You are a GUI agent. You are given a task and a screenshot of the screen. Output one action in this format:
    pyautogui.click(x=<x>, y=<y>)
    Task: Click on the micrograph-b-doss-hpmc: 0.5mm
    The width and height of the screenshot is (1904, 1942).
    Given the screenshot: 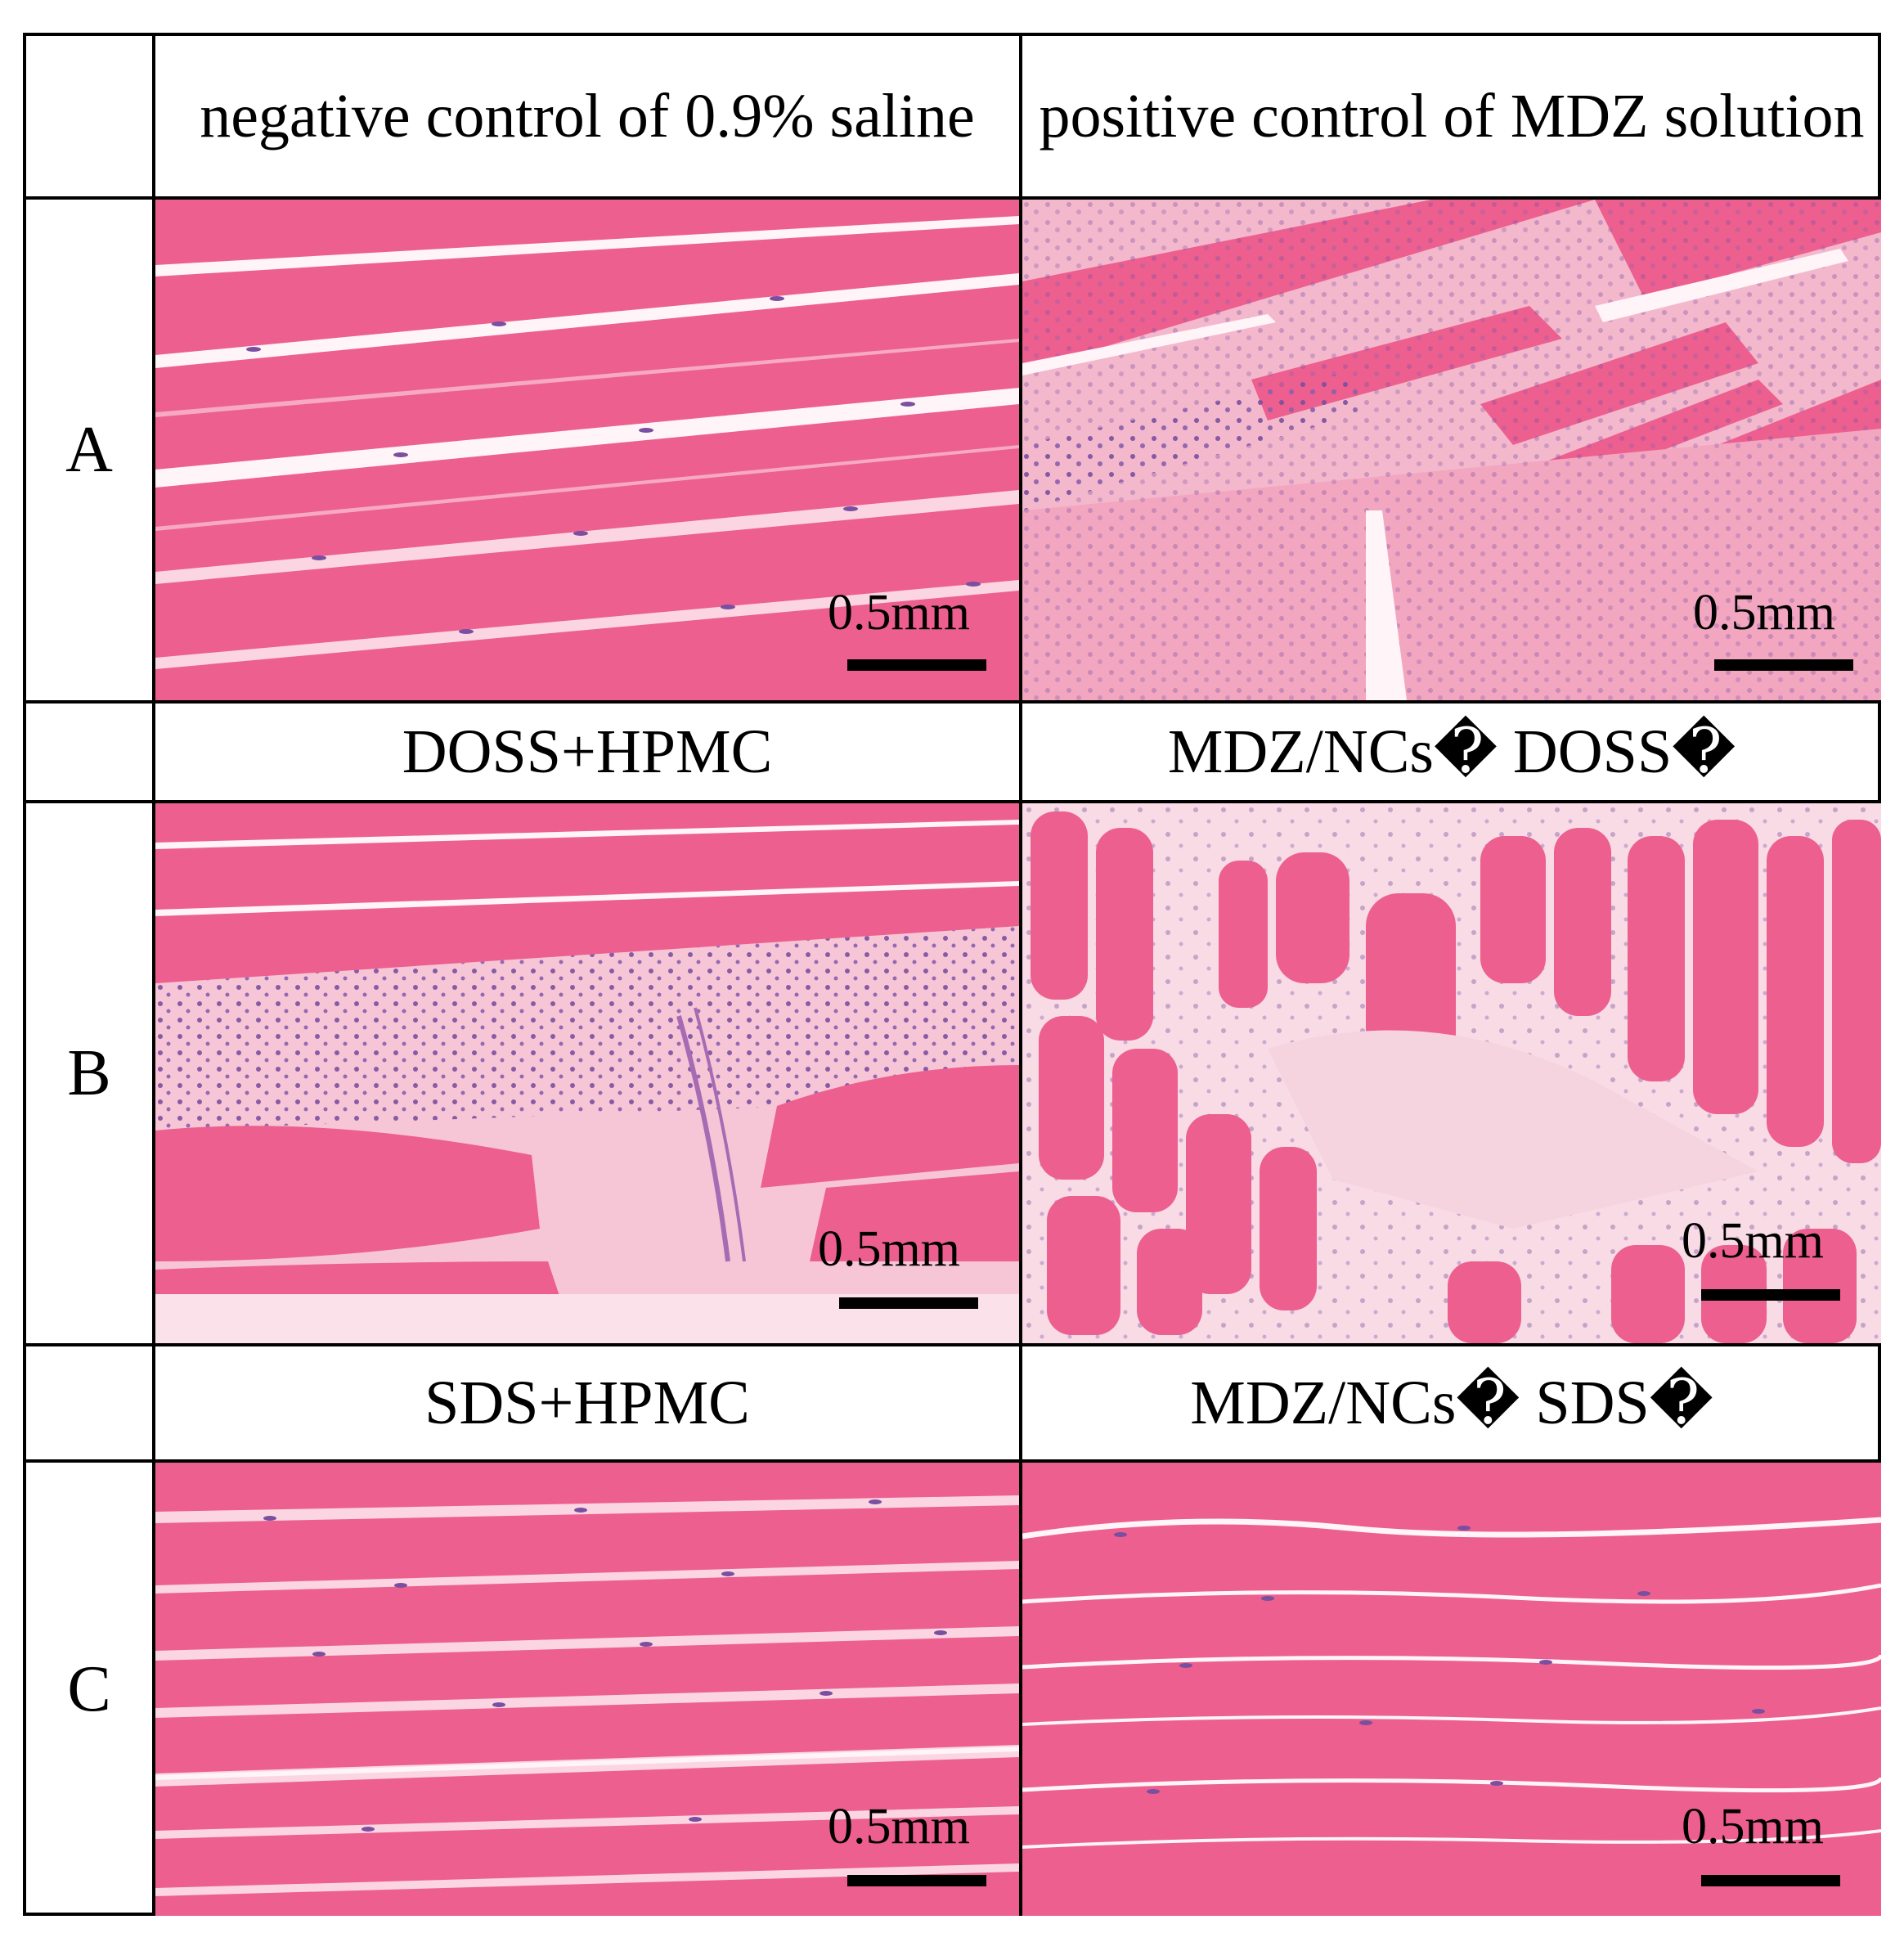 What is the action you would take?
    pyautogui.click(x=587, y=1073)
    